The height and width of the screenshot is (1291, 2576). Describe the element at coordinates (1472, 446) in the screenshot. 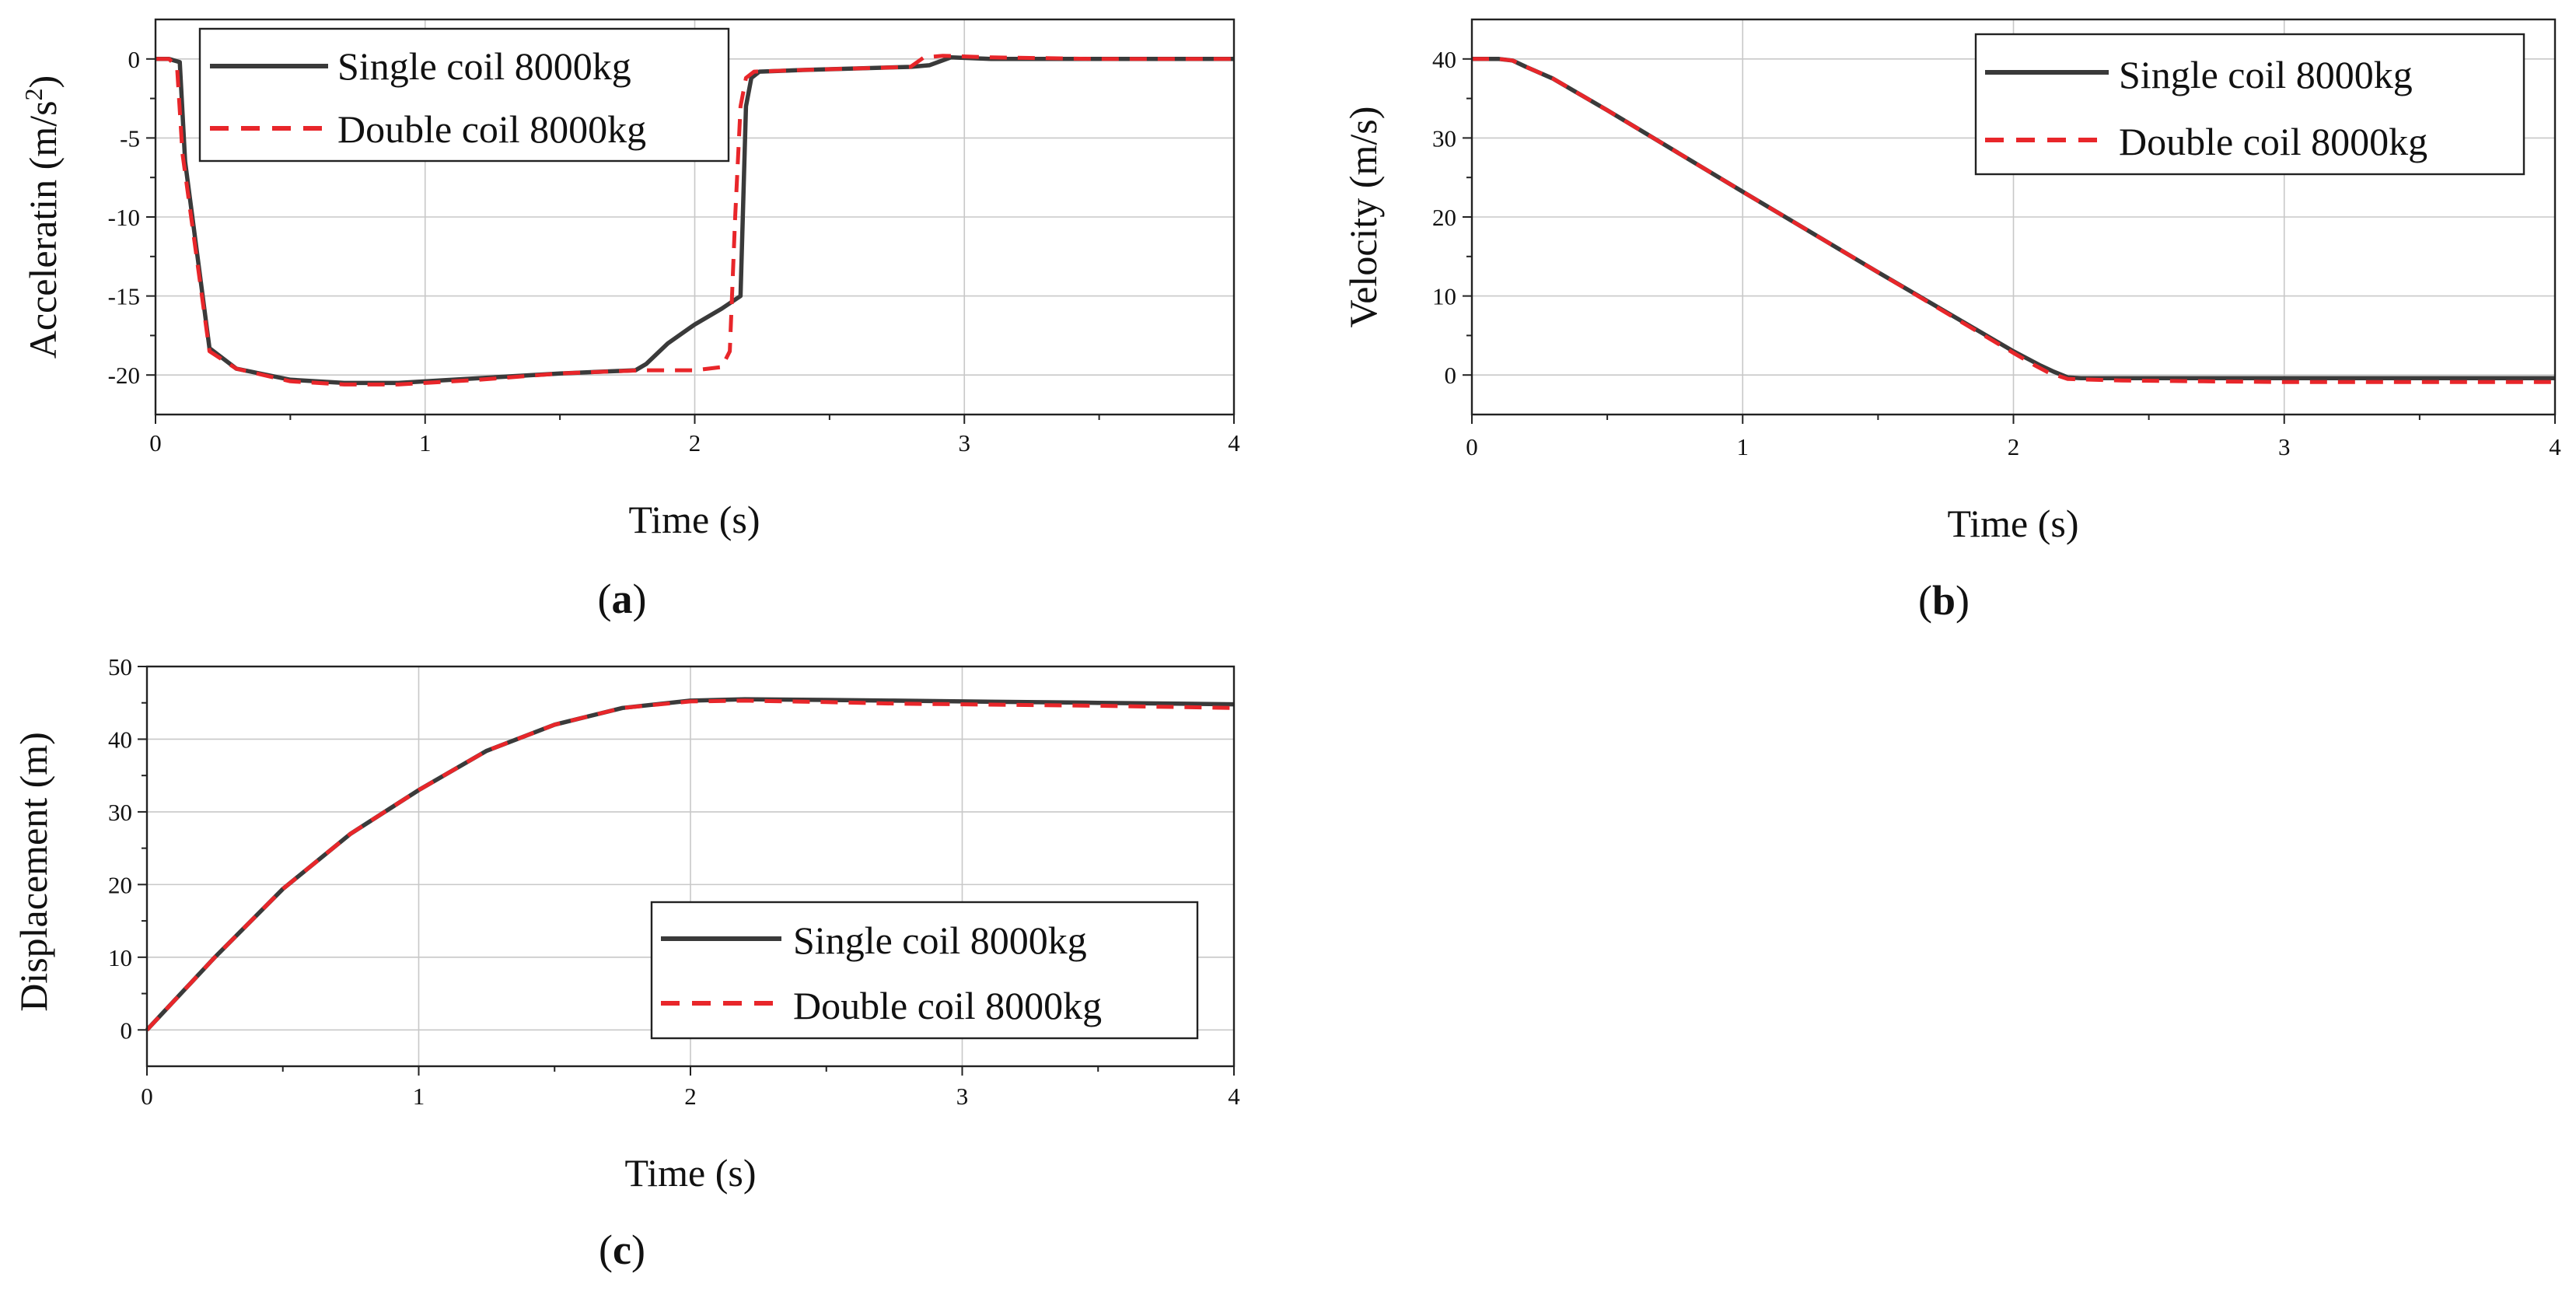

I see `panel-b-x-tick-label: 0` at that location.